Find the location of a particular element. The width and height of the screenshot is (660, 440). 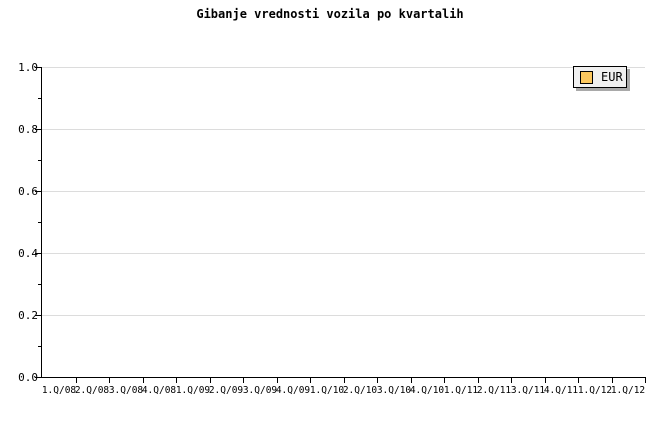

x-tick-label: 1.Q/09 is located at coordinates (193, 390).